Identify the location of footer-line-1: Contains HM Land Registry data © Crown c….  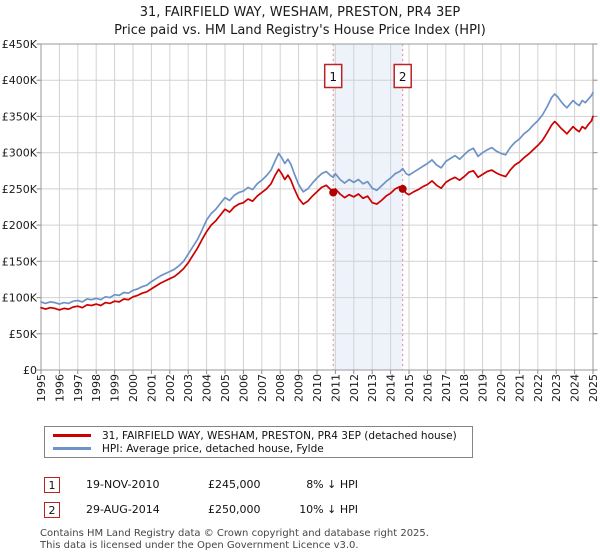
(234, 533).